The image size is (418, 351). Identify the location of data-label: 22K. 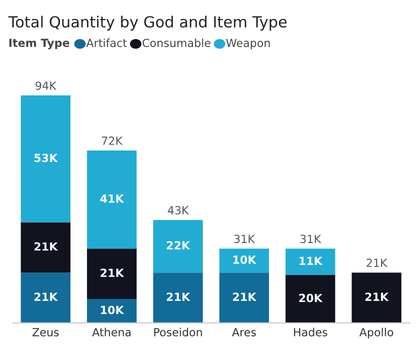
(178, 245).